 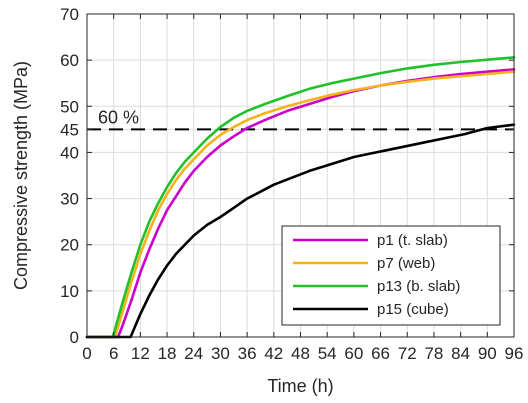 I want to click on x-tick-label: 18, so click(x=167, y=353).